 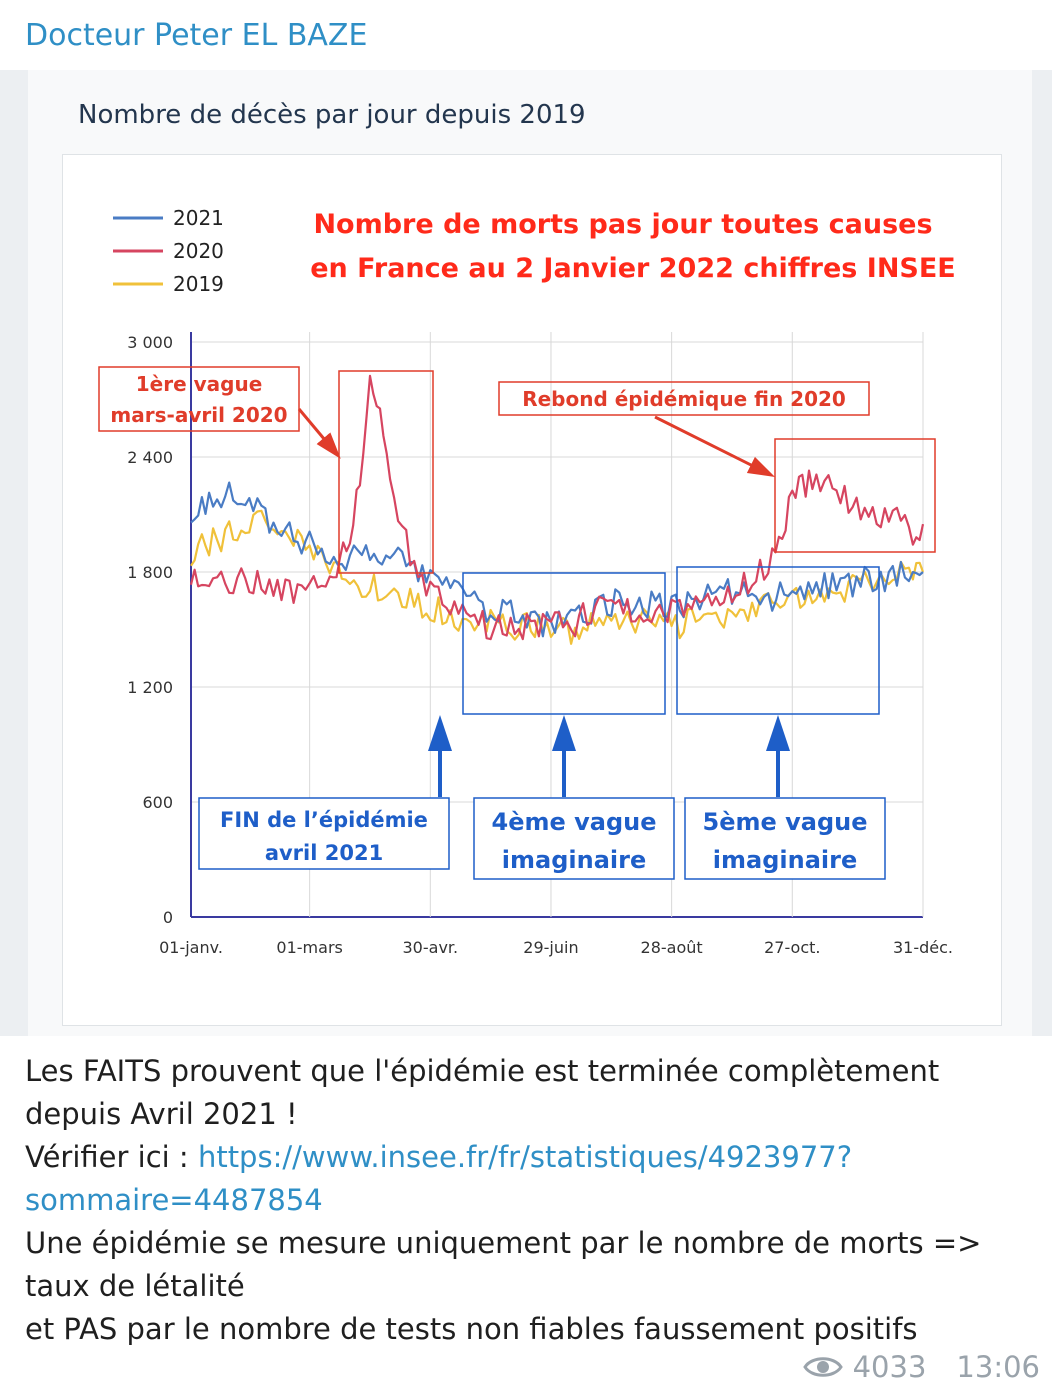 What do you see at coordinates (150, 342) in the screenshot?
I see `y-tick-label: 3 000` at bounding box center [150, 342].